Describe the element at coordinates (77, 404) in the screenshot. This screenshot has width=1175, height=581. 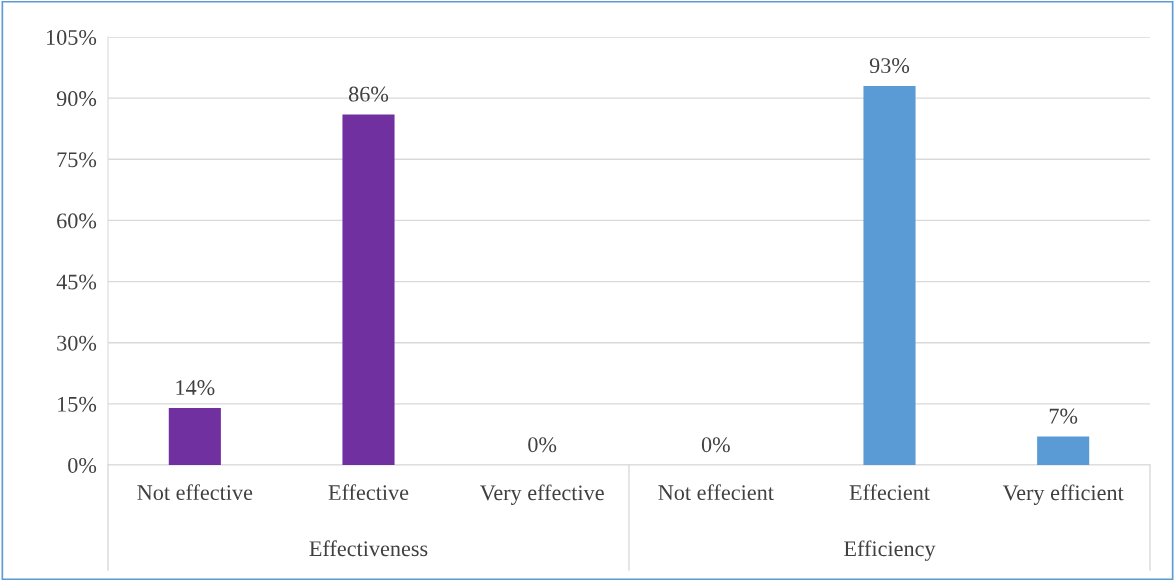
I see `y-tick-label: 15%` at that location.